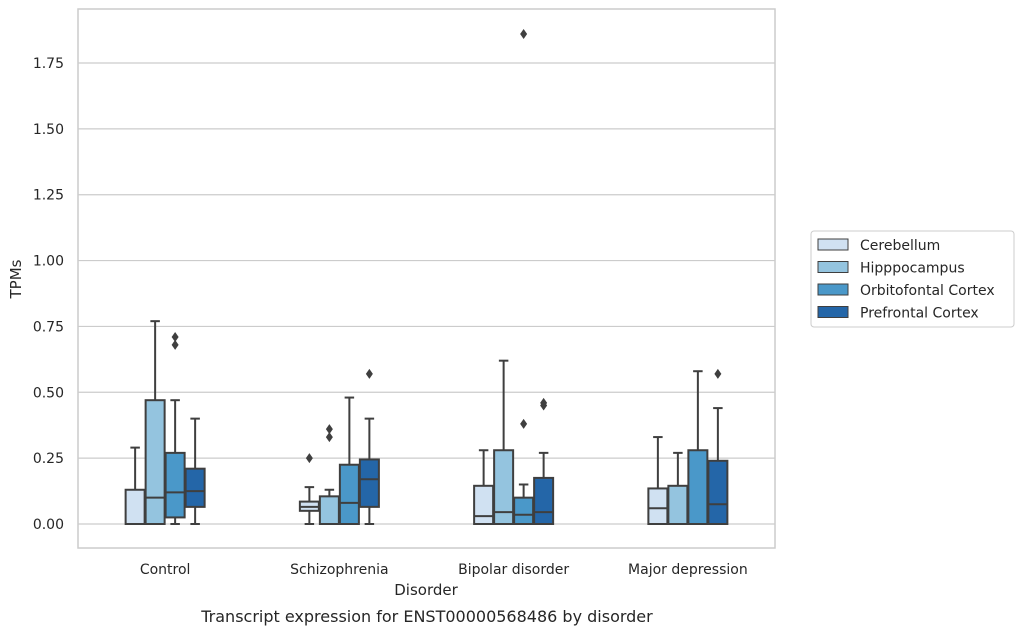  What do you see at coordinates (48, 525) in the screenshot?
I see `y-tick-label: 0.00` at bounding box center [48, 525].